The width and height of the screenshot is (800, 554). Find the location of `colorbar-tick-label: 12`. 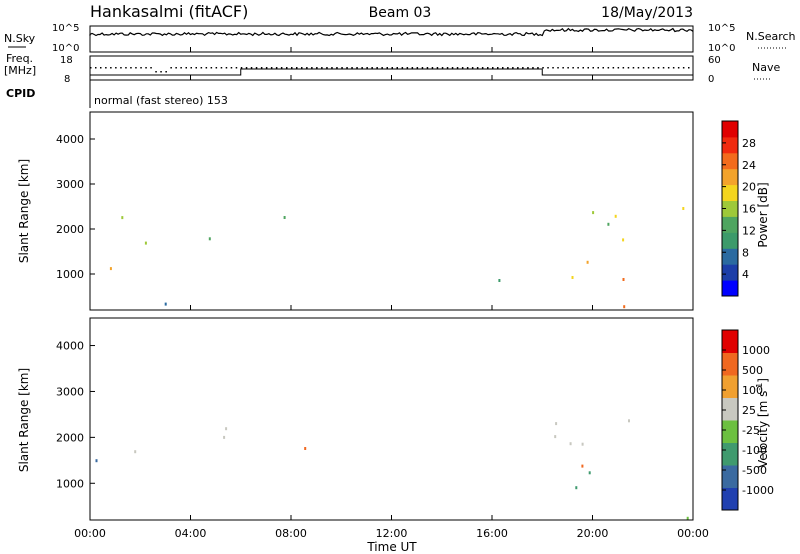

colorbar-tick-label: 12 is located at coordinates (749, 230).